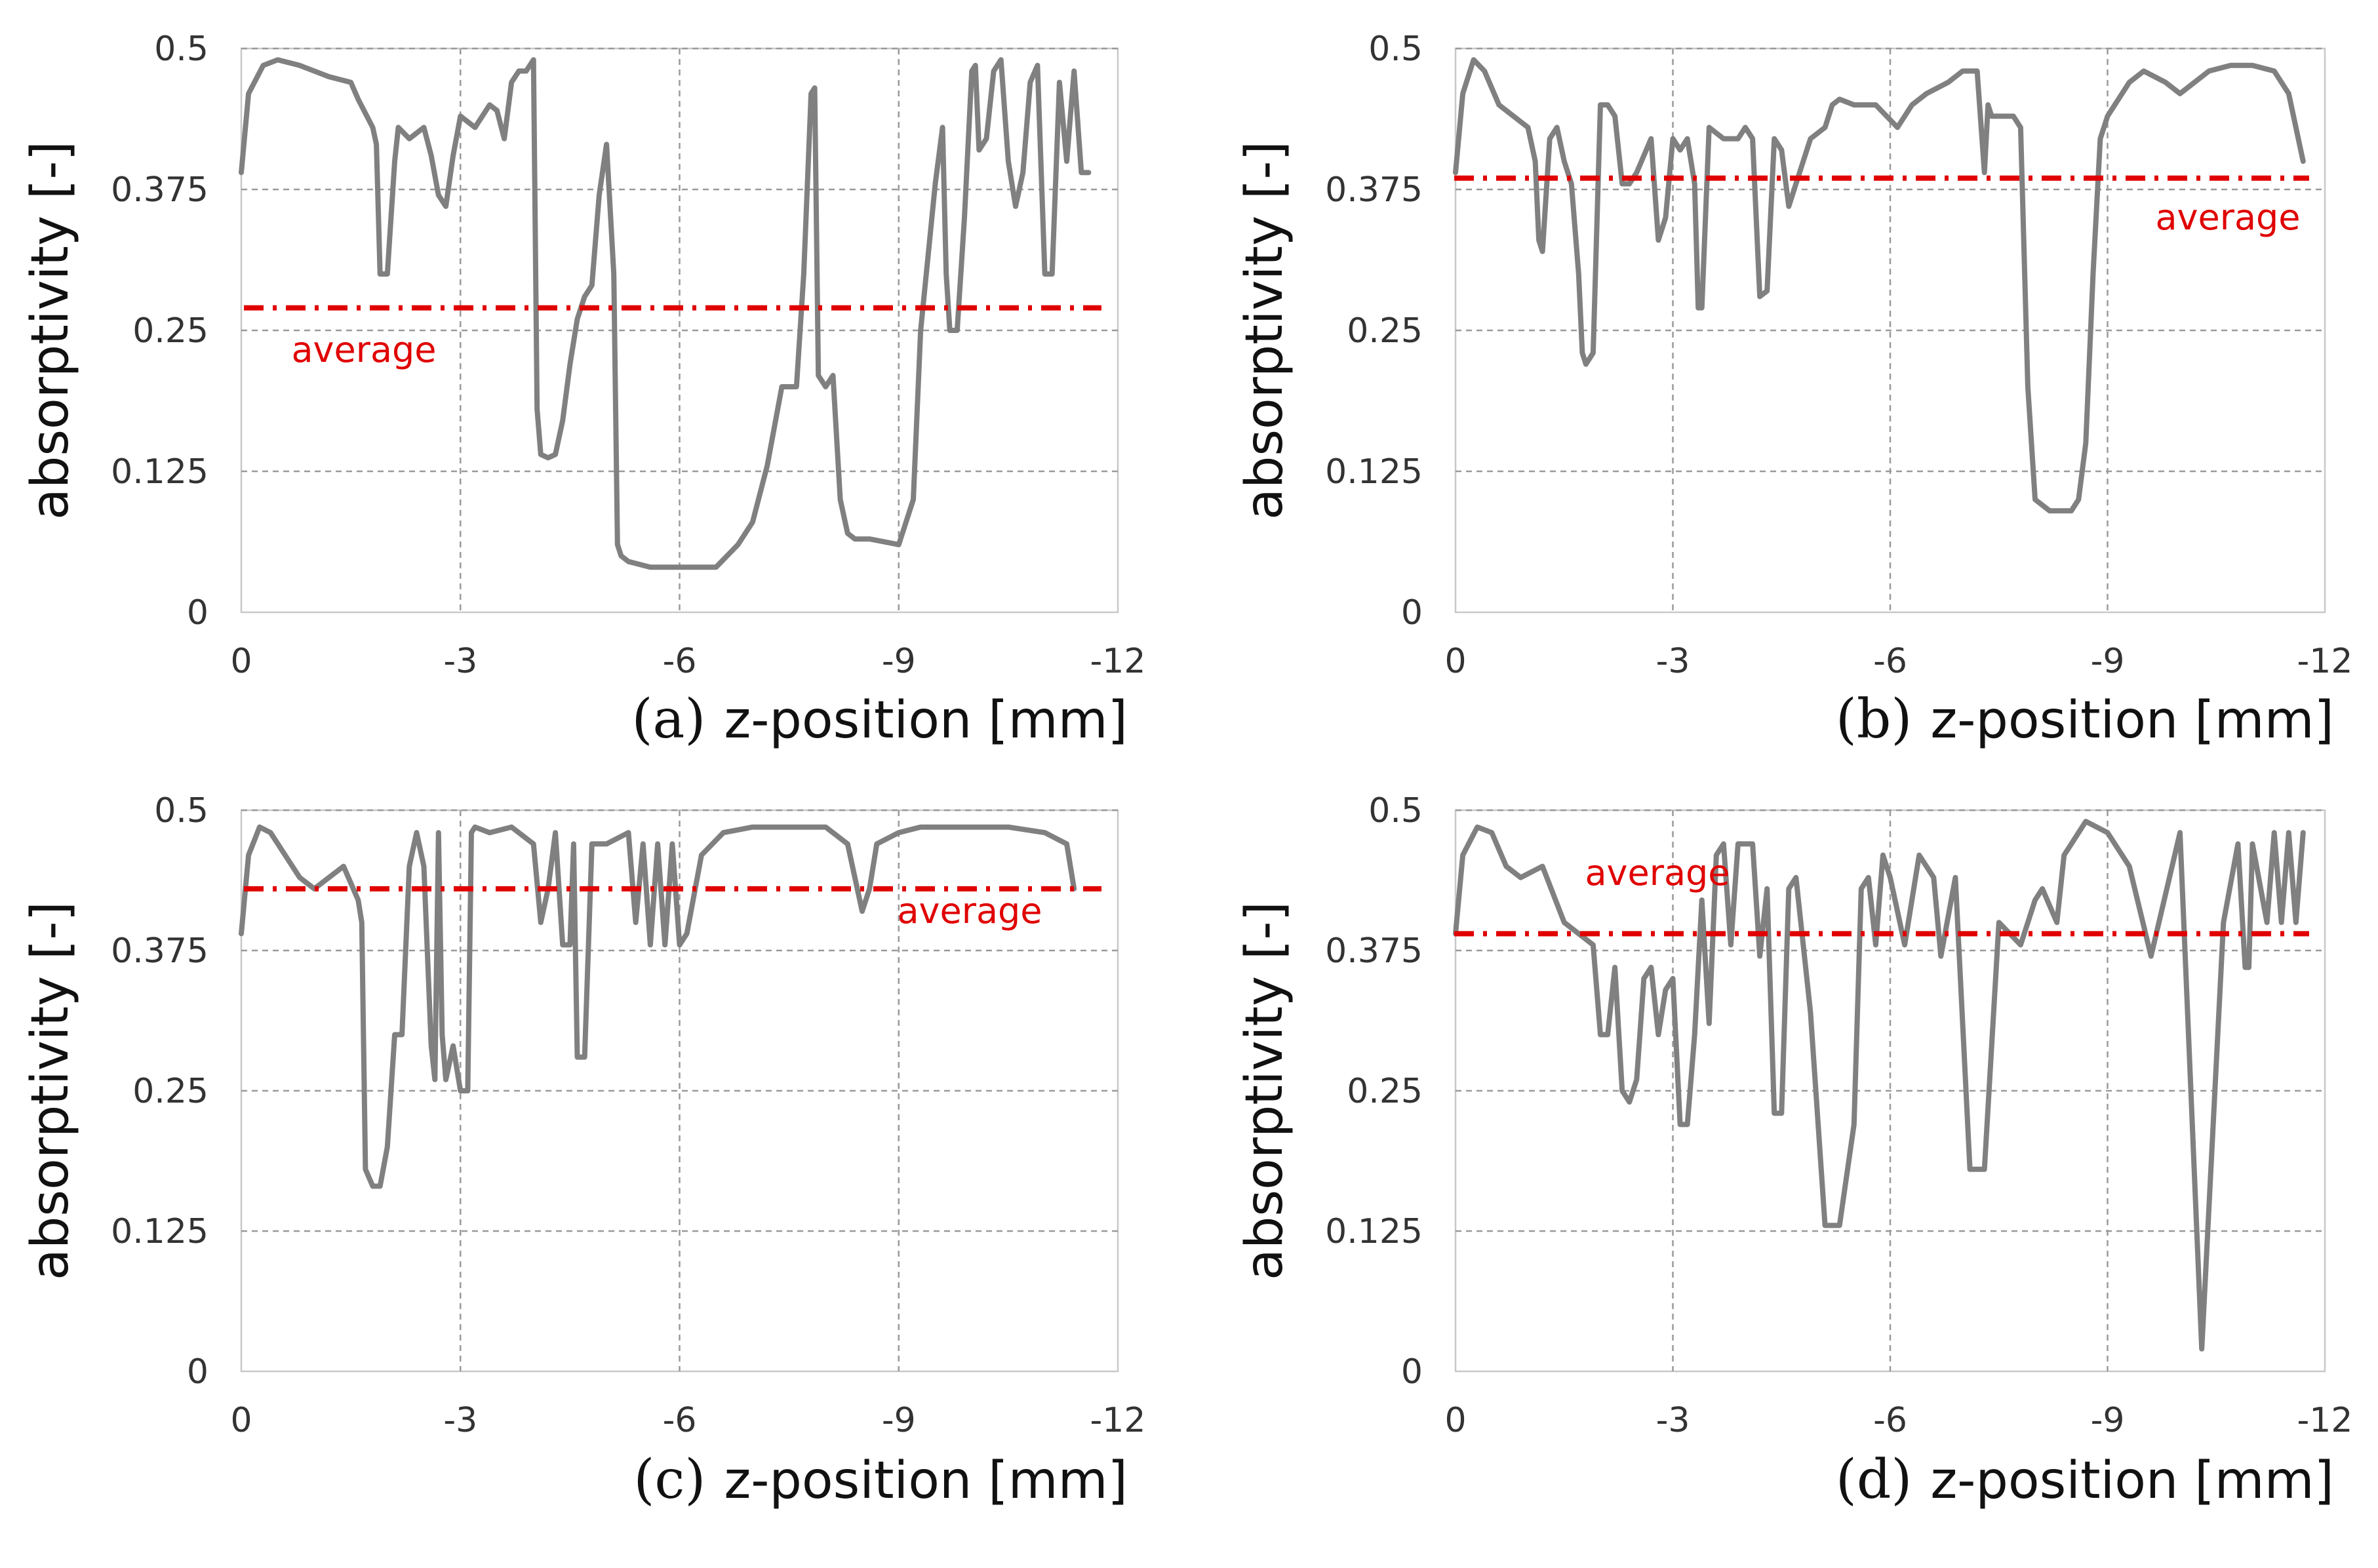 The width and height of the screenshot is (2378, 1568). What do you see at coordinates (241, 1420) in the screenshot?
I see `panel-c-xtick-label: 0` at bounding box center [241, 1420].